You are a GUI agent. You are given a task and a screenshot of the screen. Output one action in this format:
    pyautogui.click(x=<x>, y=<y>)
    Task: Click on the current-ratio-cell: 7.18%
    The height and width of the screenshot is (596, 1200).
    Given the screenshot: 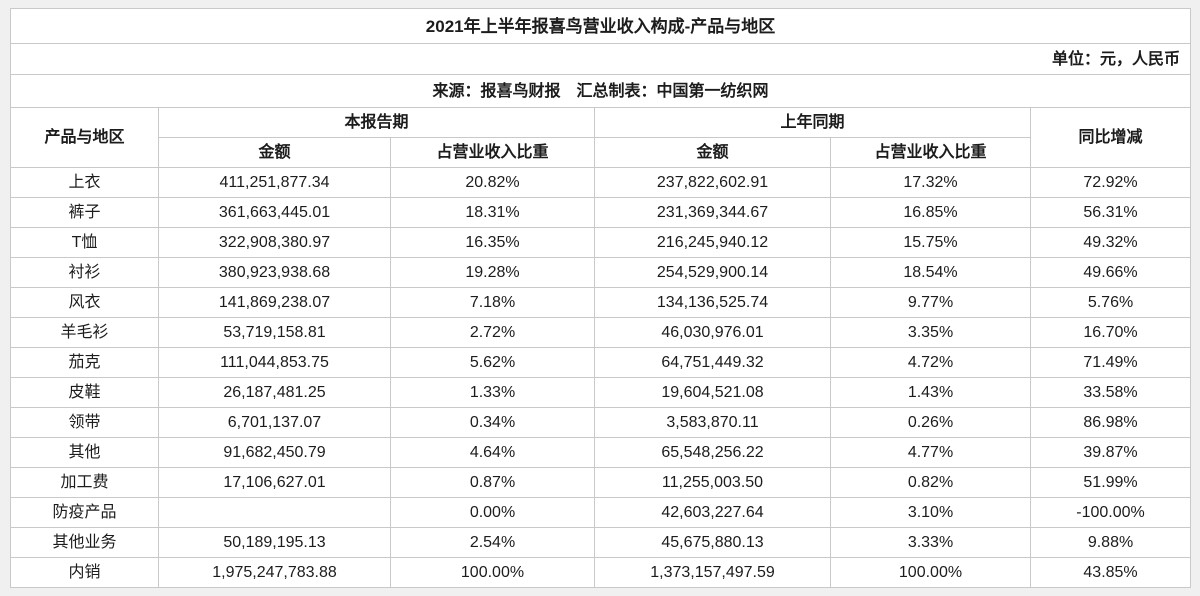 What is the action you would take?
    pyautogui.click(x=492, y=302)
    